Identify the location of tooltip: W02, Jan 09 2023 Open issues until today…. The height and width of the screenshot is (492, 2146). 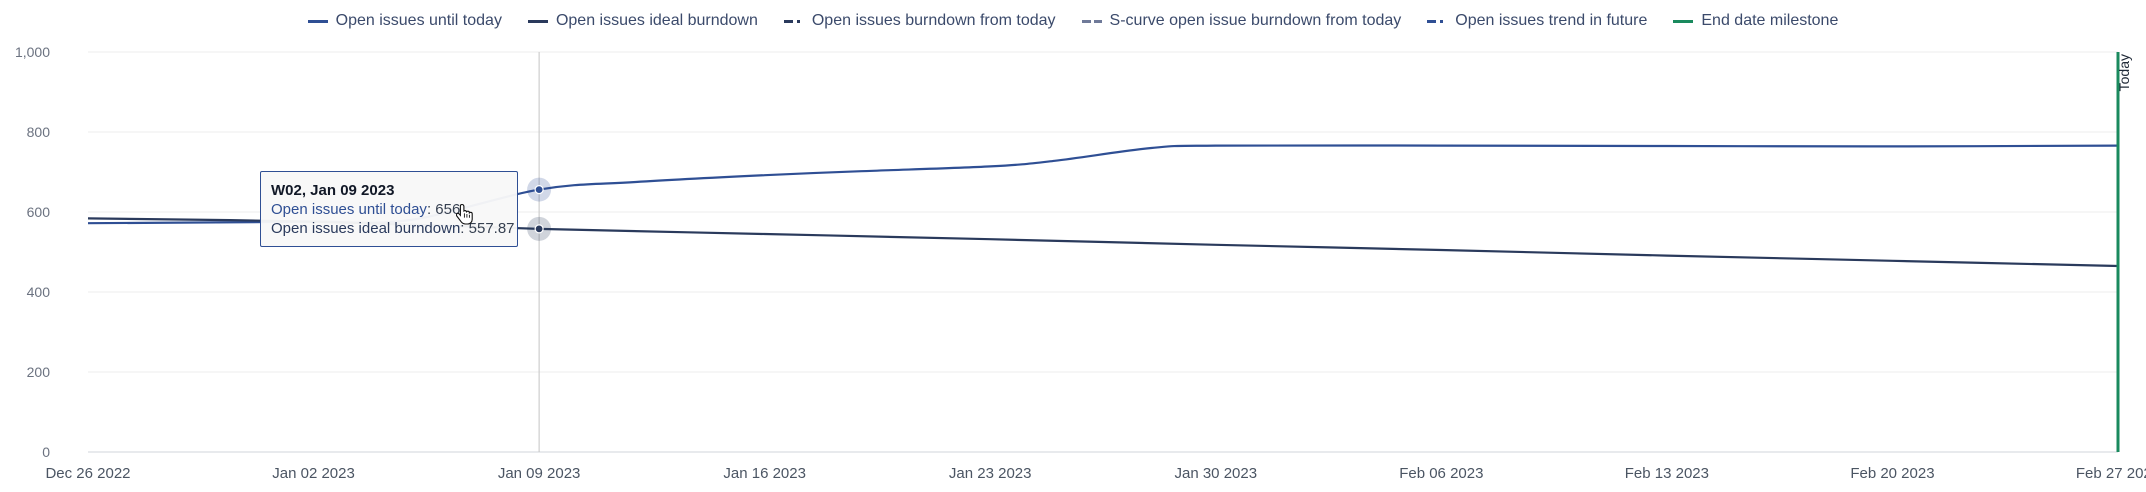
(389, 209).